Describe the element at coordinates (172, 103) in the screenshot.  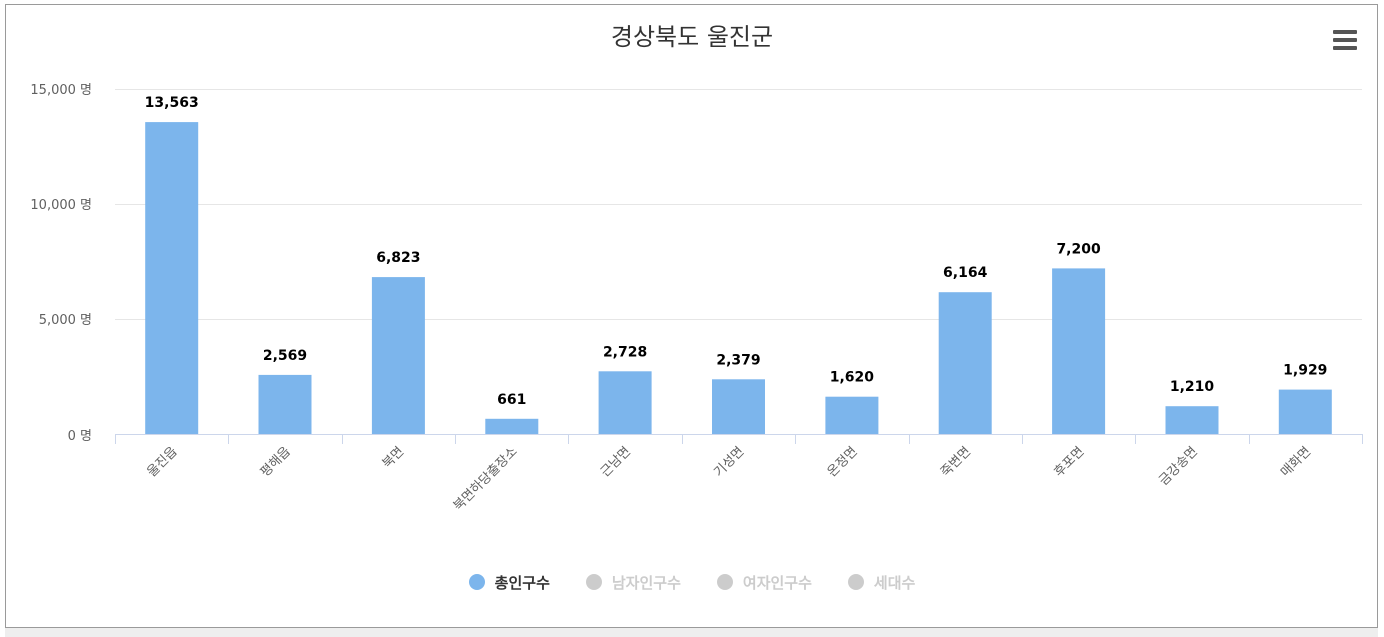
I see `data-label: 13,563` at that location.